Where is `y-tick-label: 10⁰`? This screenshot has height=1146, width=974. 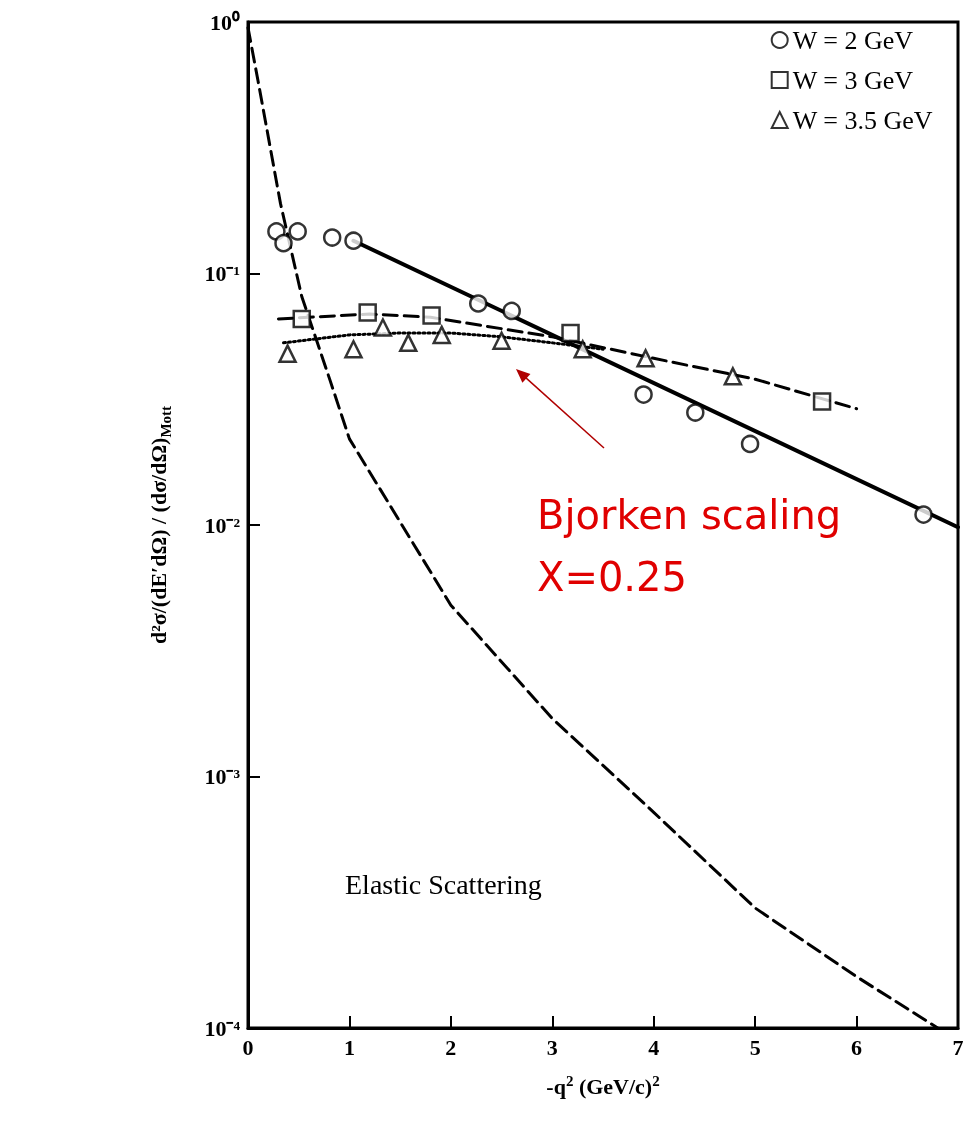
y-tick-label: 10⁰ is located at coordinates (225, 22).